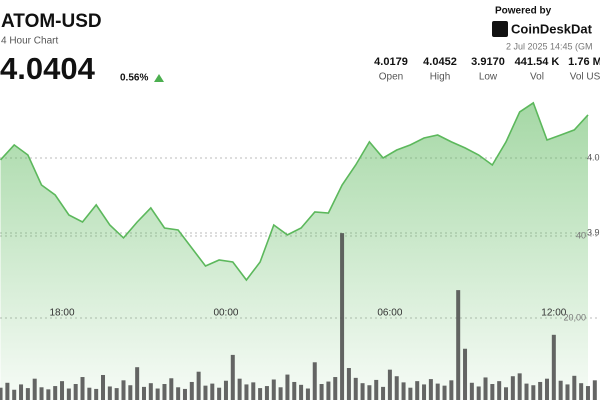 The image size is (600, 400). I want to click on timestamp: 2 Jul 2025 14:45 (GM, so click(549, 46).